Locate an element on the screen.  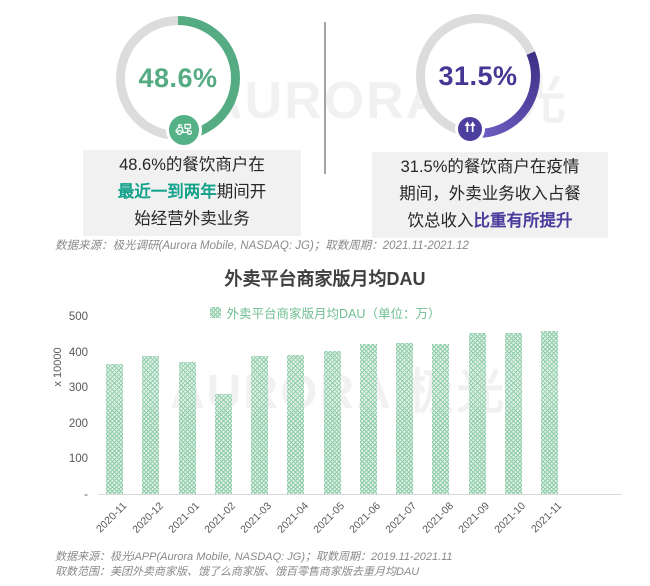
x-label-cell: 2021-02 is located at coordinates (220, 519).